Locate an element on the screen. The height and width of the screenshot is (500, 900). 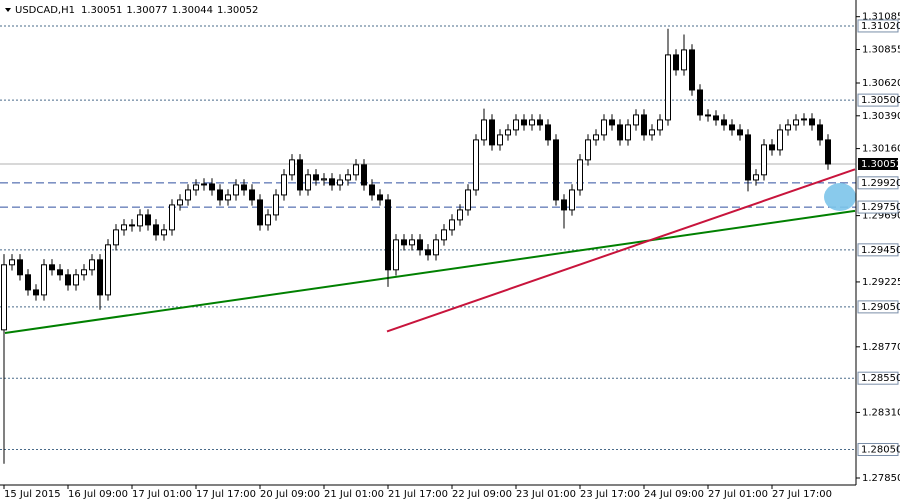
header-open: 1.30051 is located at coordinates (101, 10).